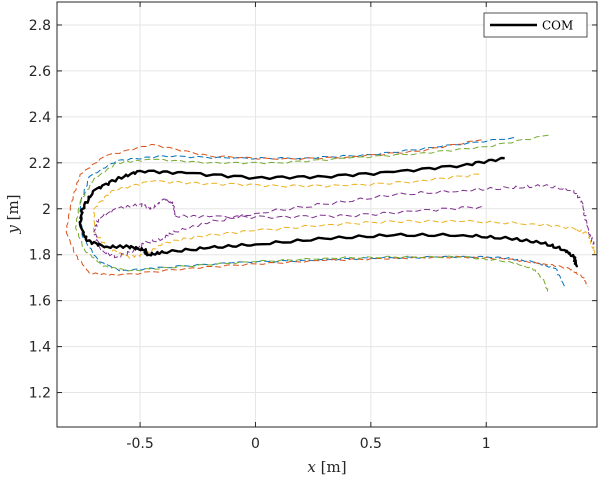 The image size is (598, 478). Describe the element at coordinates (371, 444) in the screenshot. I see `x-tick-label: 0.5` at that location.